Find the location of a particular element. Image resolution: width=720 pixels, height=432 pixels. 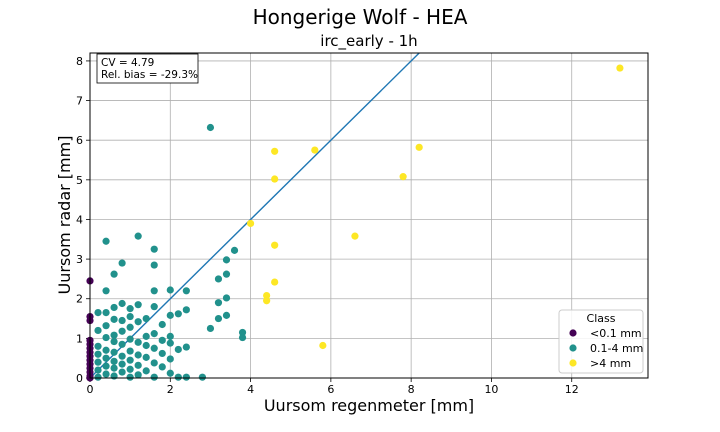

y-tick-label: 5 is located at coordinates (79, 180).